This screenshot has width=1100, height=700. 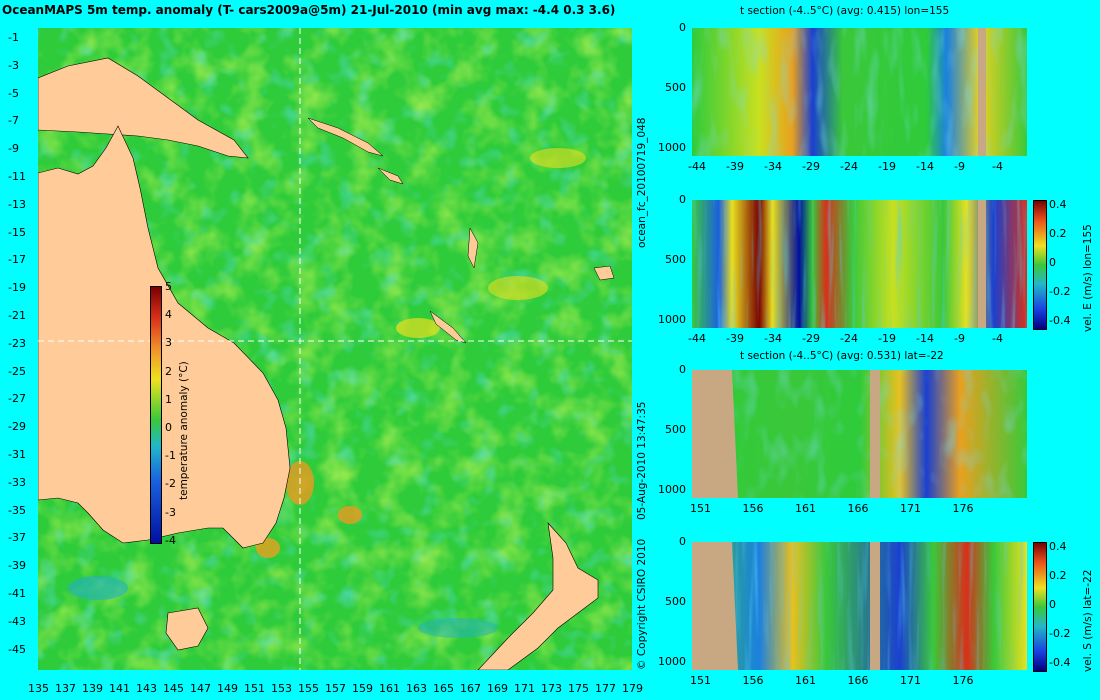 What do you see at coordinates (443, 688) in the screenshot?
I see `lon-tick: 165` at bounding box center [443, 688].